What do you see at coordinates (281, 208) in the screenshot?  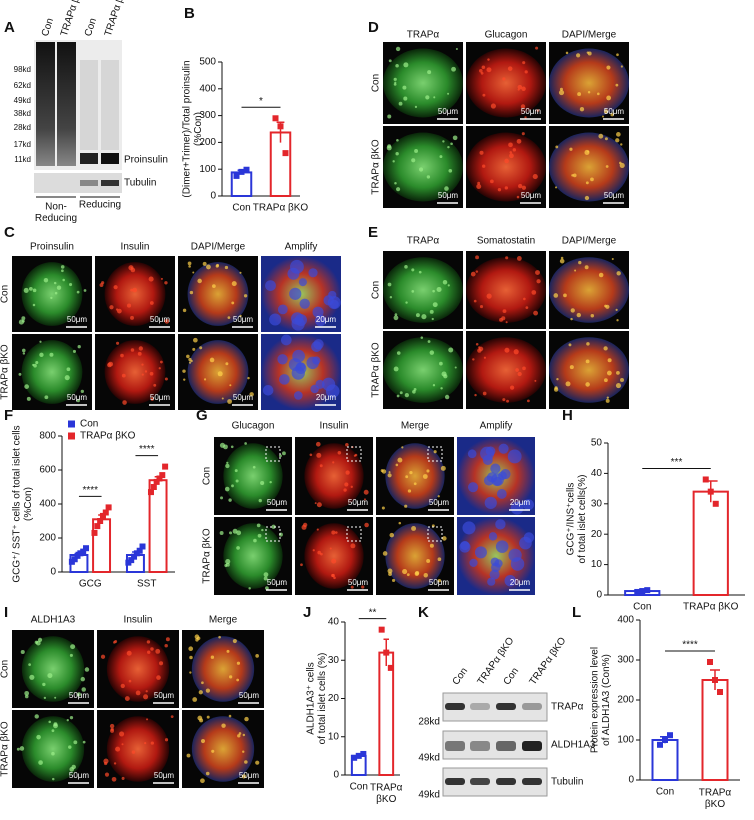 I see `x-tick-label: TRAPα βKO` at bounding box center [281, 208].